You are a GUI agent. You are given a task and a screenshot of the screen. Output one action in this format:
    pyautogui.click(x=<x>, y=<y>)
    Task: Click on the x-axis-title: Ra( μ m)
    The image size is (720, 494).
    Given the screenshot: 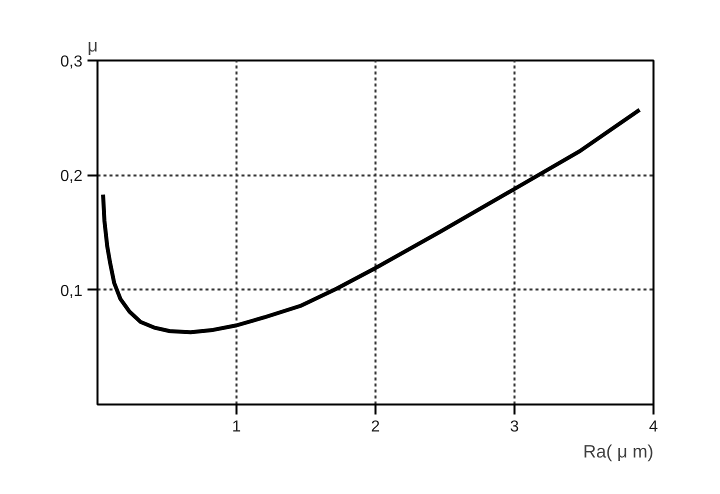 What is the action you would take?
    pyautogui.click(x=618, y=452)
    